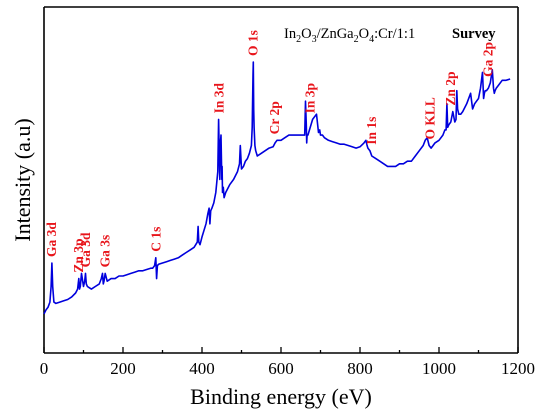  What do you see at coordinates (202, 368) in the screenshot?
I see `x-tick-label: 400` at bounding box center [202, 368].